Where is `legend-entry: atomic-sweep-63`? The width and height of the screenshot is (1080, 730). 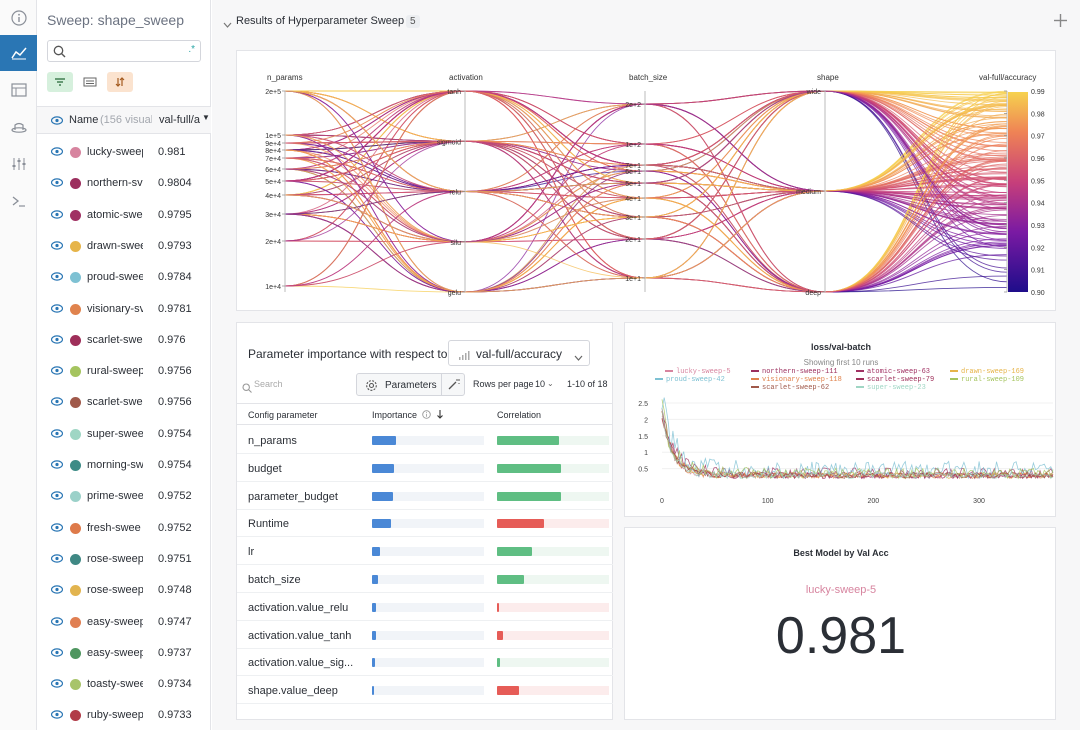
legend-entry: atomic-sweep-63 is located at coordinates (893, 372).